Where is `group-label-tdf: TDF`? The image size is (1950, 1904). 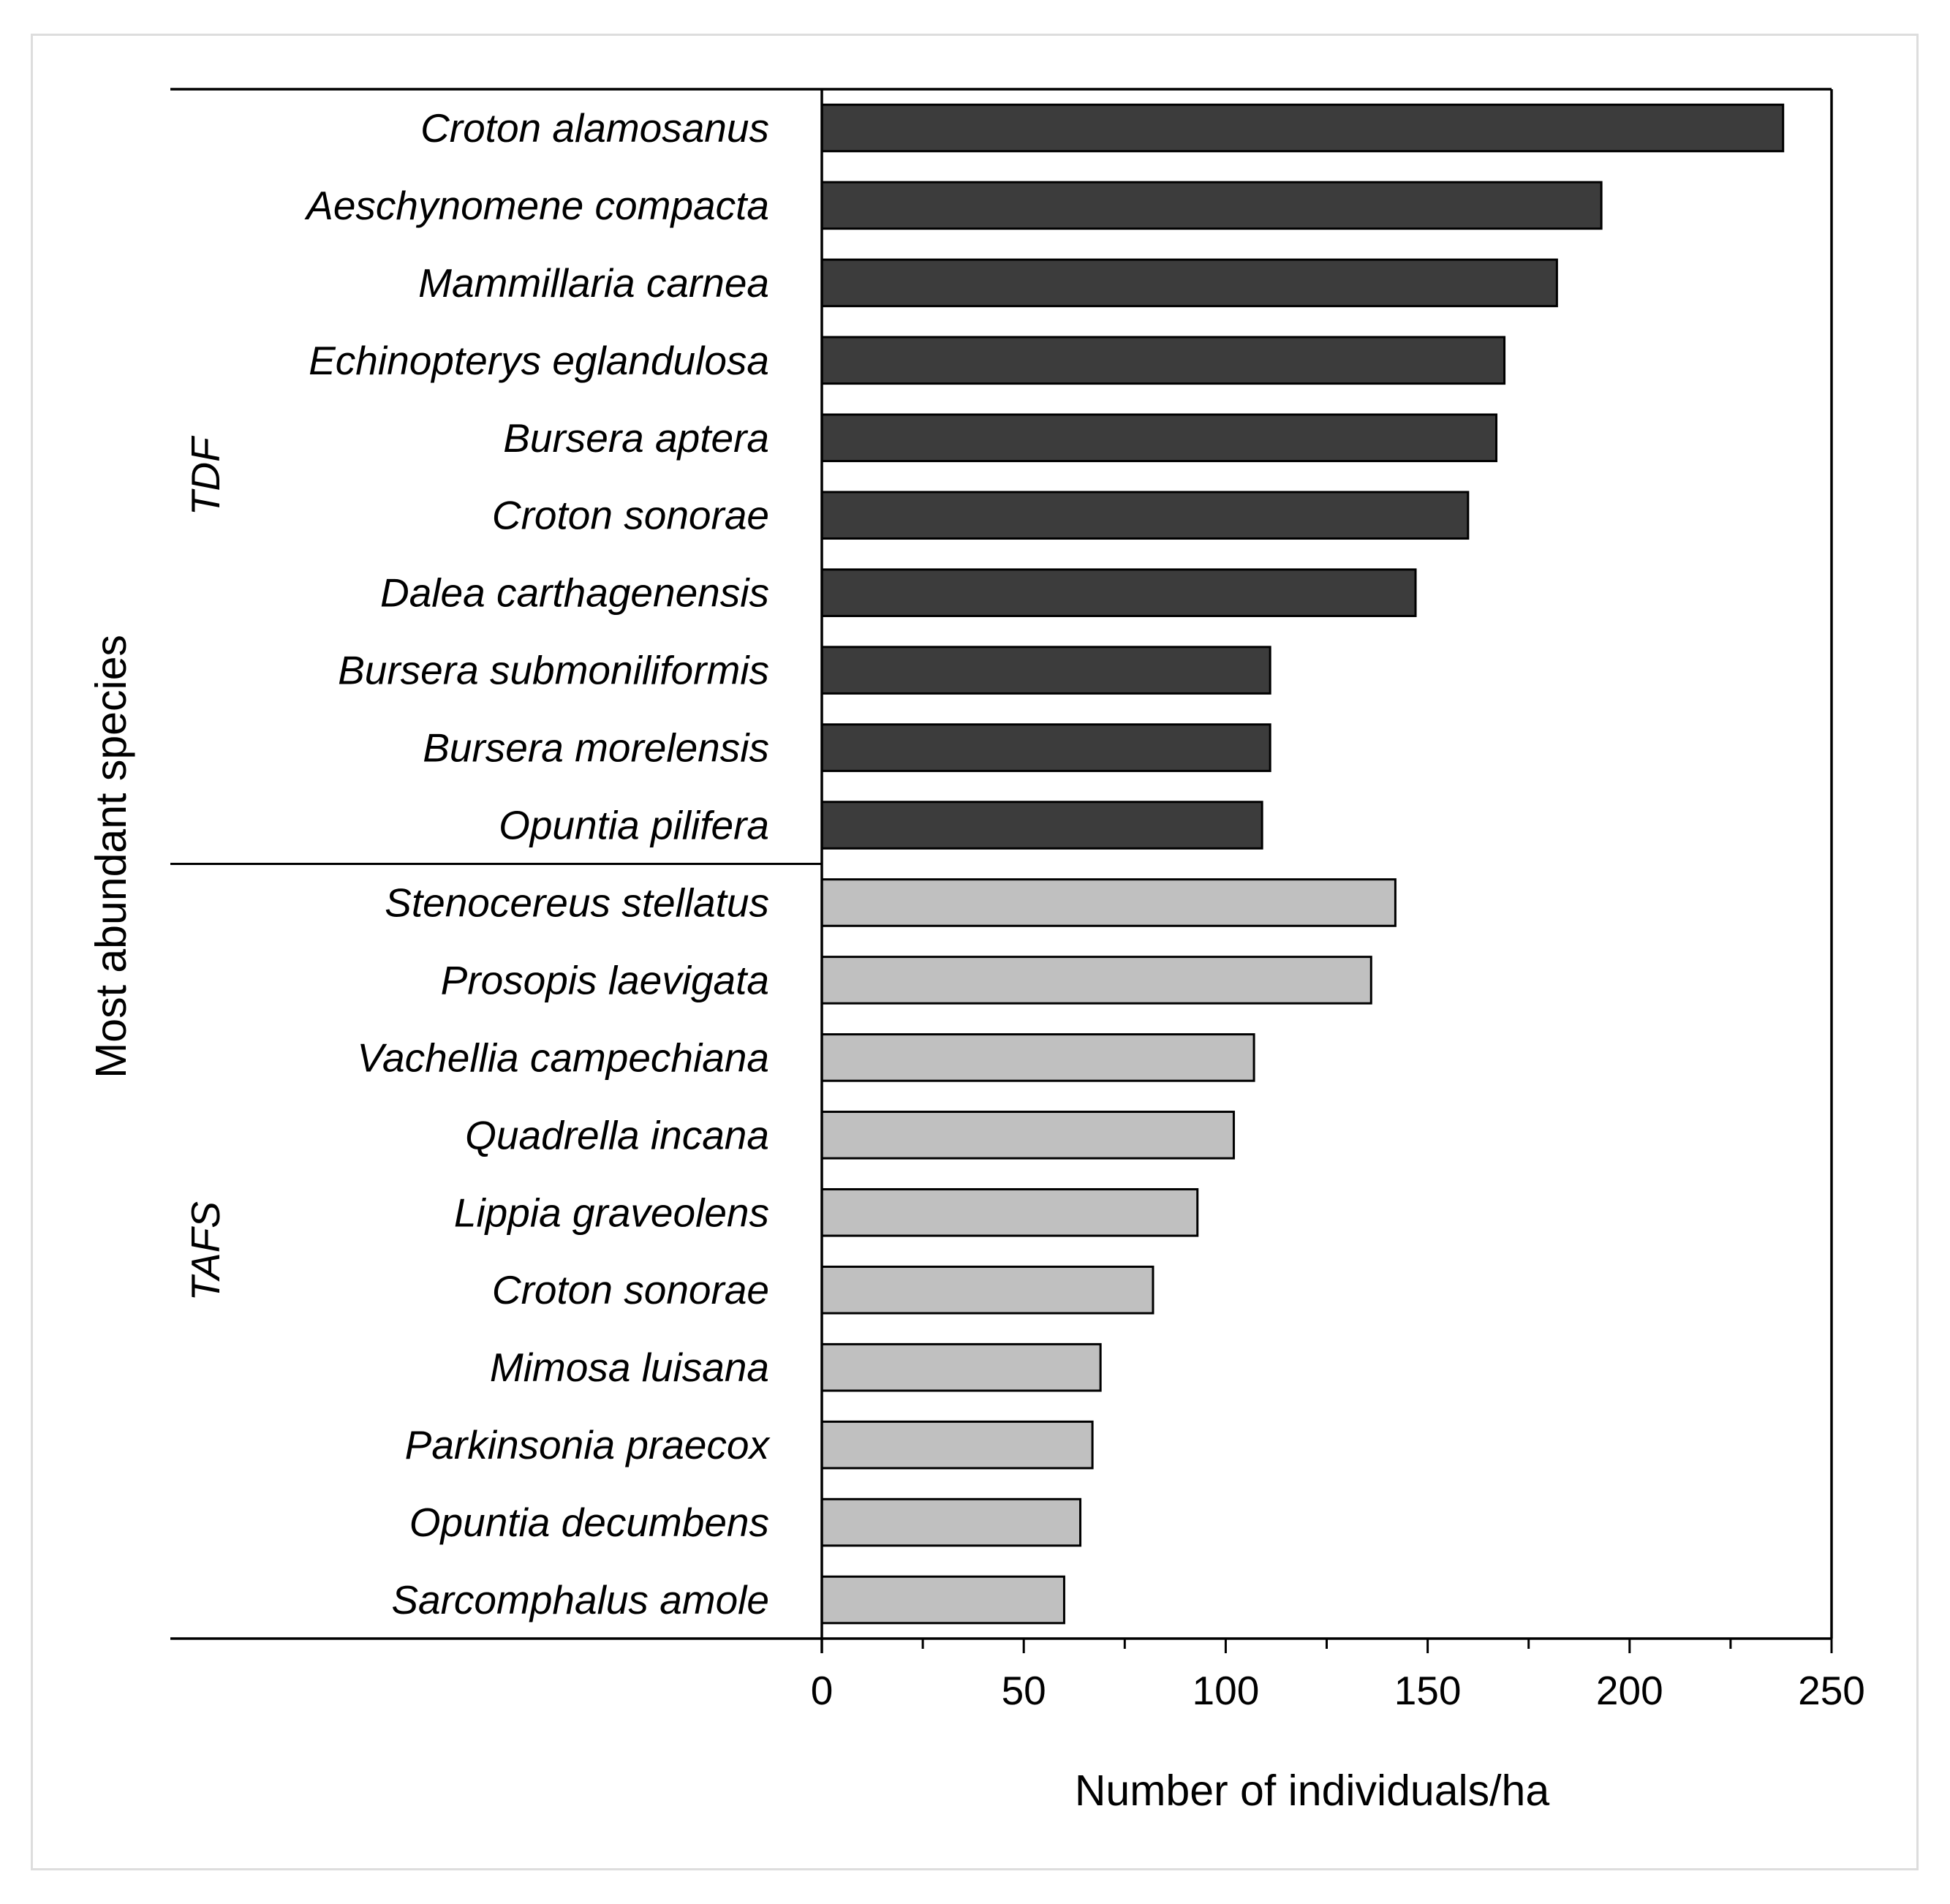
group-label-tdf: TDF is located at coordinates (205, 475).